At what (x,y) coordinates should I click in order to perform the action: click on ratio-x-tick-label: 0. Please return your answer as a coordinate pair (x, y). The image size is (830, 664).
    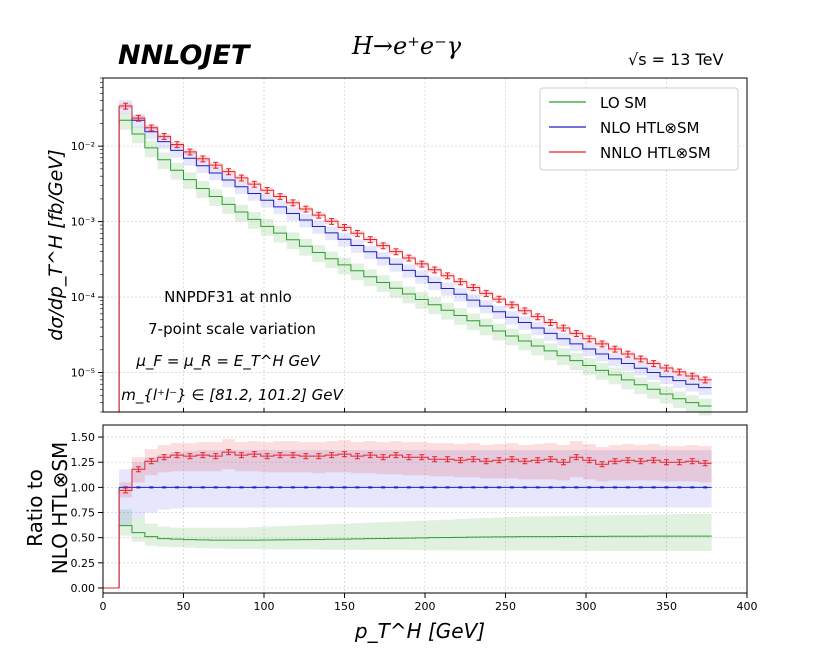
    Looking at the image, I should click on (103, 606).